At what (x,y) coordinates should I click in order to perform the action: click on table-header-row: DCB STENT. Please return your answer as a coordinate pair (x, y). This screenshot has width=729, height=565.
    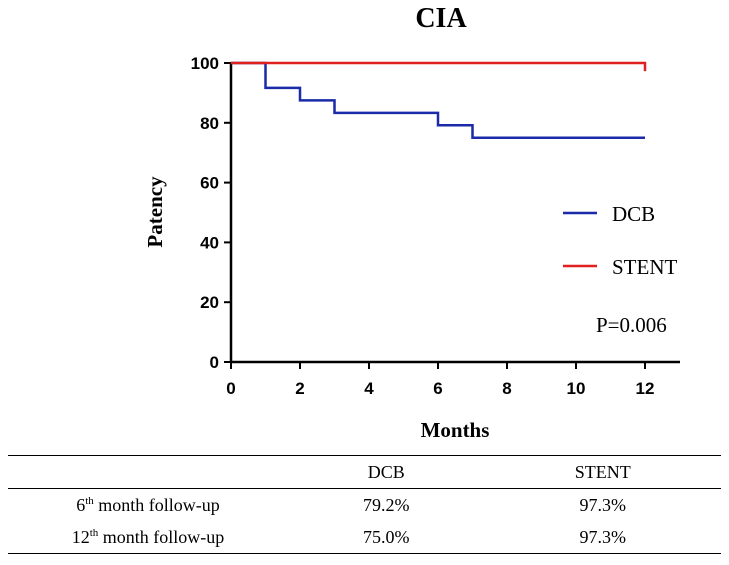
    Looking at the image, I should click on (364, 472).